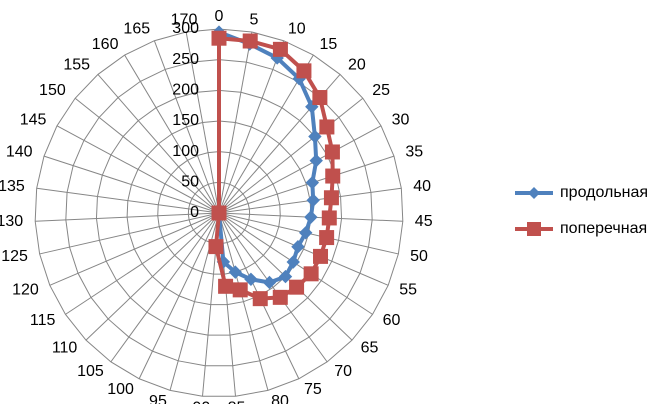 The height and width of the screenshot is (404, 668). Describe the element at coordinates (65, 348) in the screenshot. I see `category-tick-label: 110` at that location.